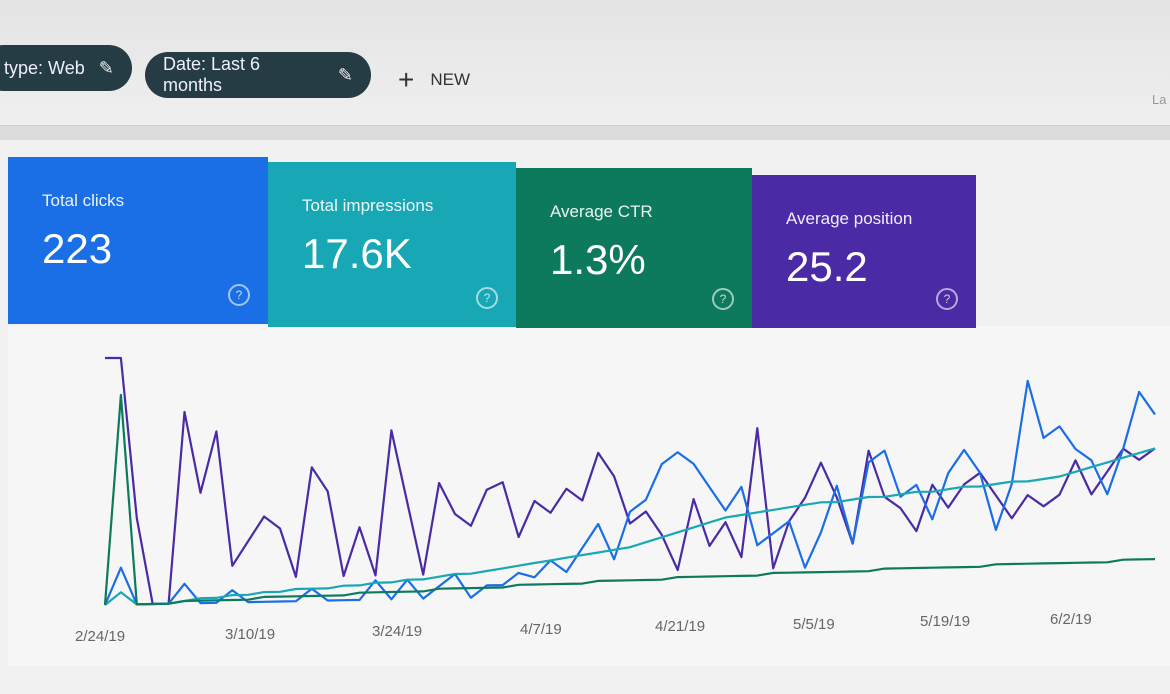 This screenshot has height=694, width=1170. I want to click on date-filter-chip: Date: Last 6 months ✎, so click(258, 75).